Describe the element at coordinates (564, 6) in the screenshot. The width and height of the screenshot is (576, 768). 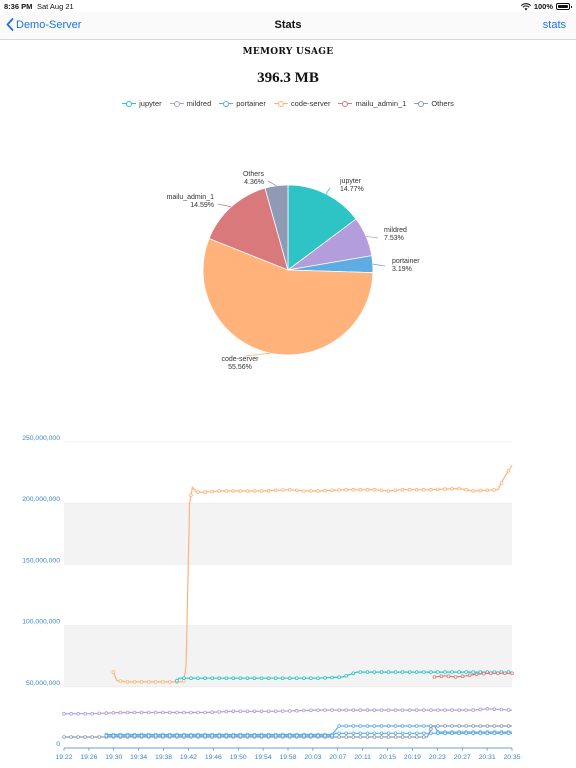
I see `battery-icon` at that location.